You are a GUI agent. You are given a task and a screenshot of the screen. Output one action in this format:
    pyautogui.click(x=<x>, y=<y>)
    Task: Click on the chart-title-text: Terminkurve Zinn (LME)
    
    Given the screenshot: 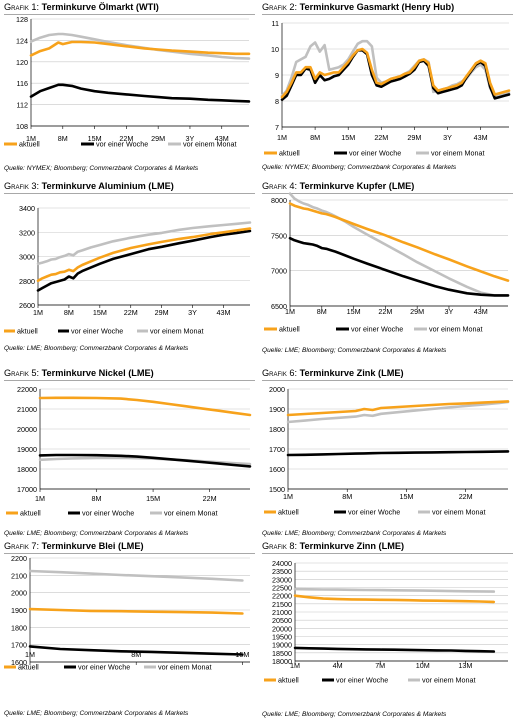 What is the action you would take?
    pyautogui.click(x=352, y=546)
    